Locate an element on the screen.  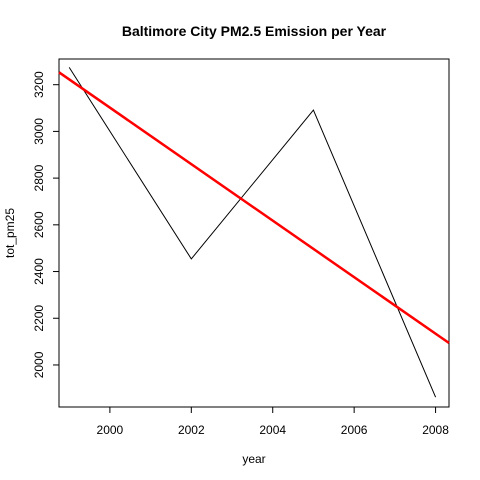
y-tick-label: 2400 is located at coordinates (39, 271).